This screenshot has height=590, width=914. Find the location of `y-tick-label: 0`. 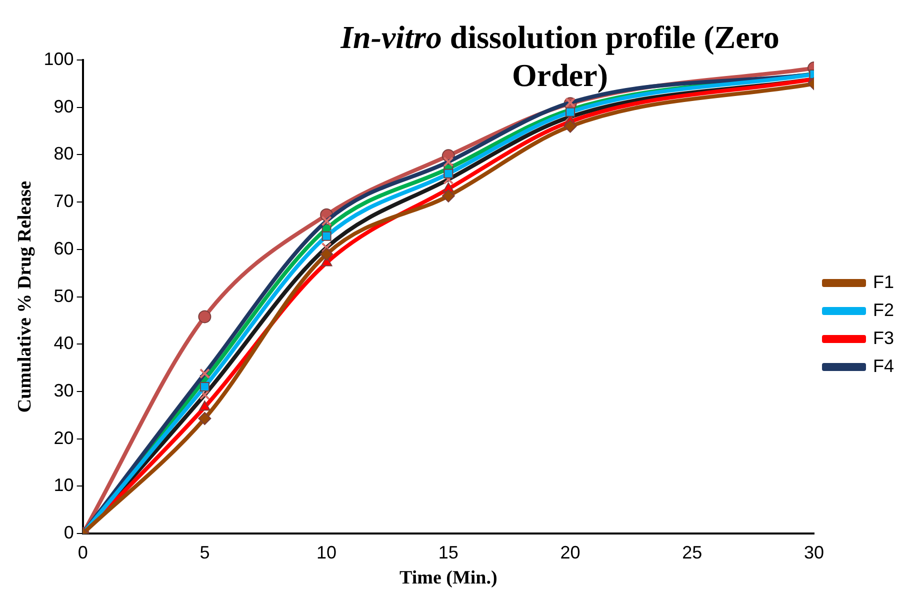

y-tick-label: 0 is located at coordinates (69, 532).